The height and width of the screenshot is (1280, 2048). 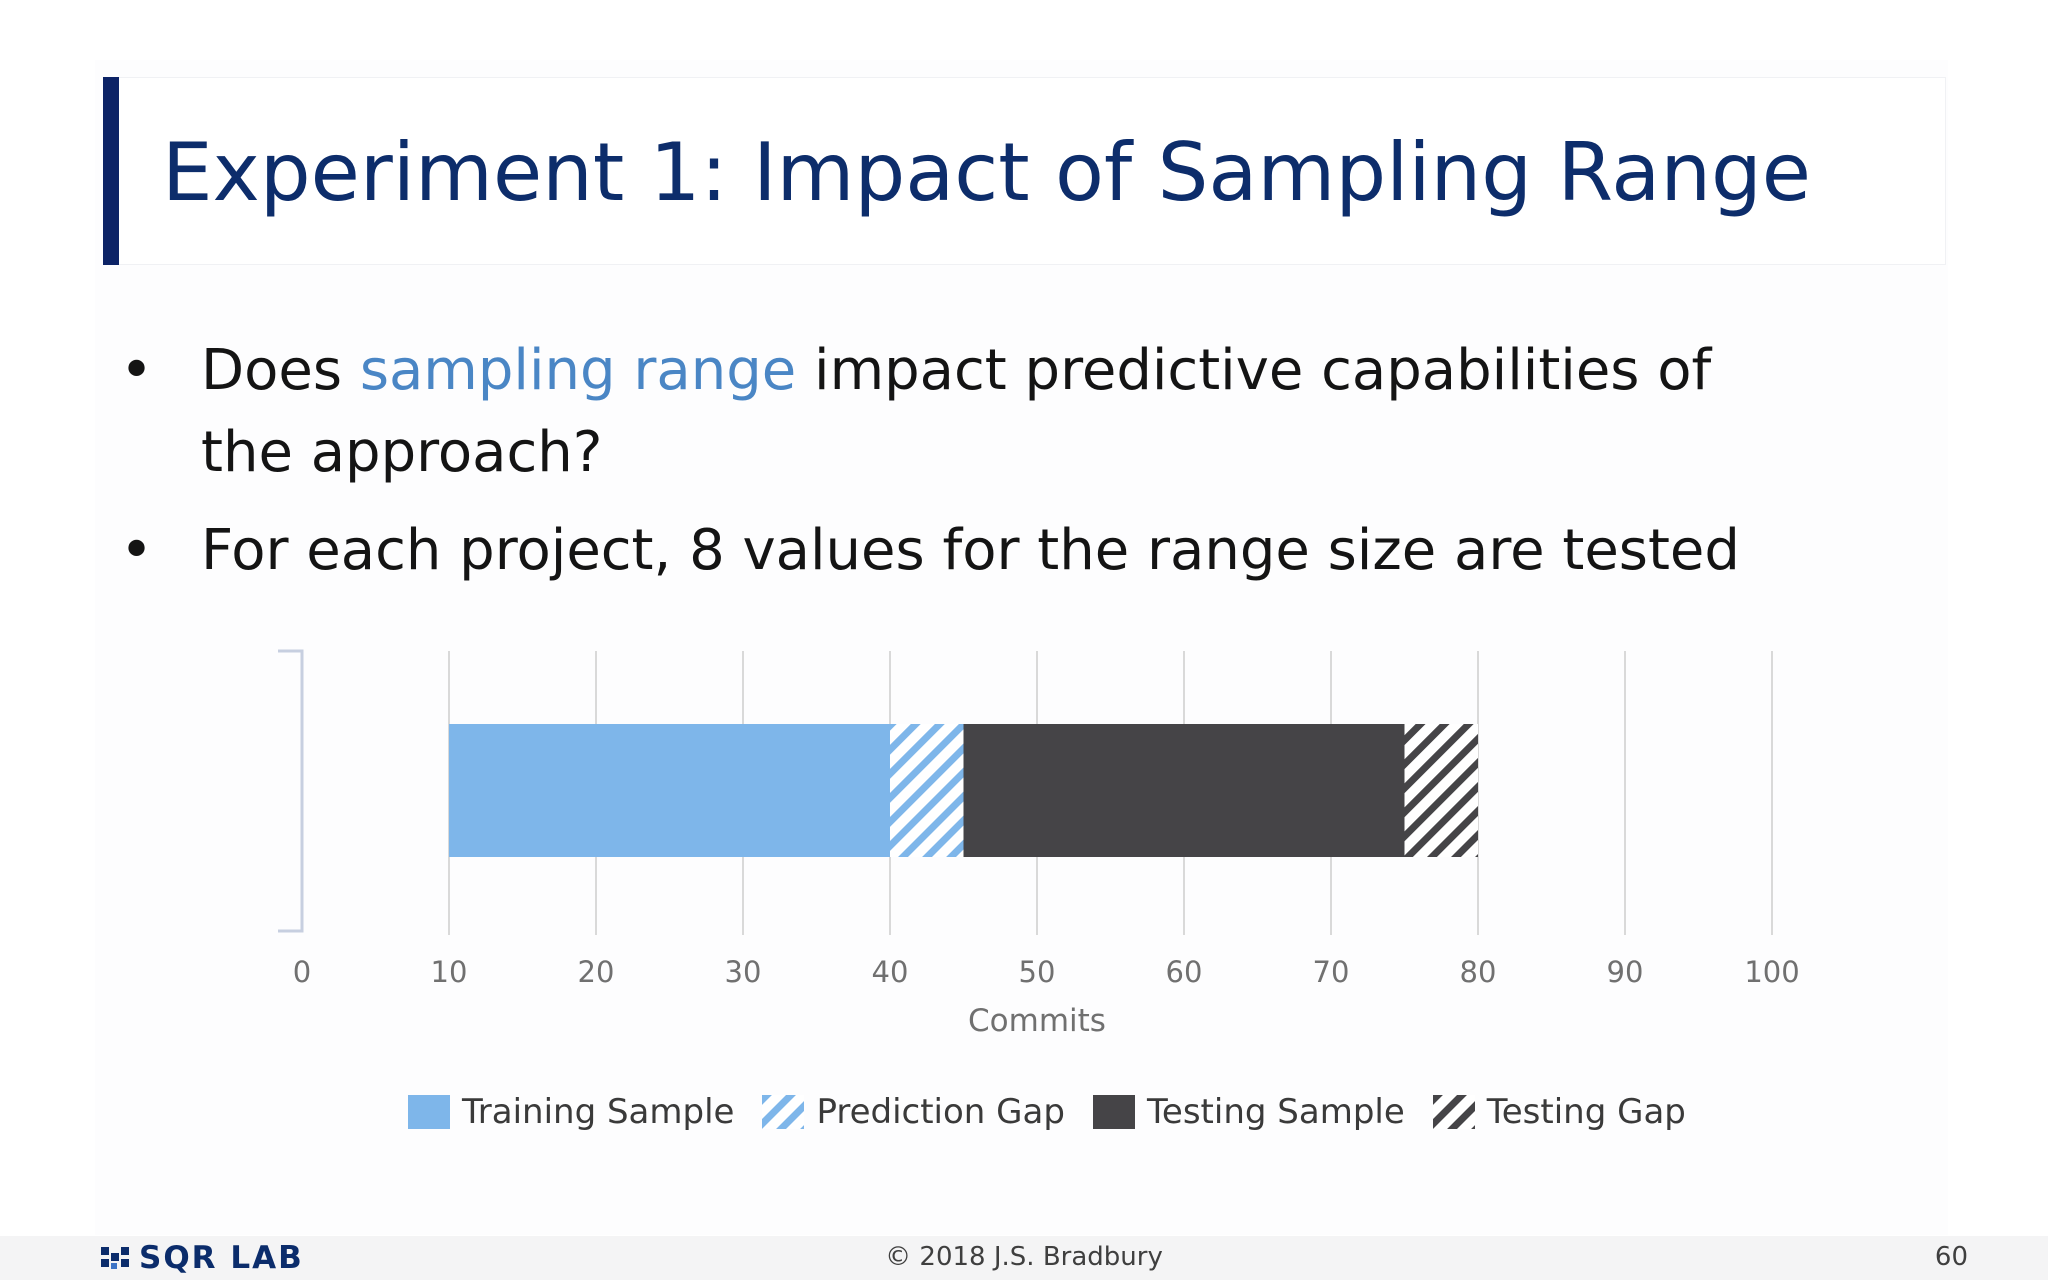 What do you see at coordinates (1441, 790) in the screenshot?
I see `bar-segment-testing-gap` at bounding box center [1441, 790].